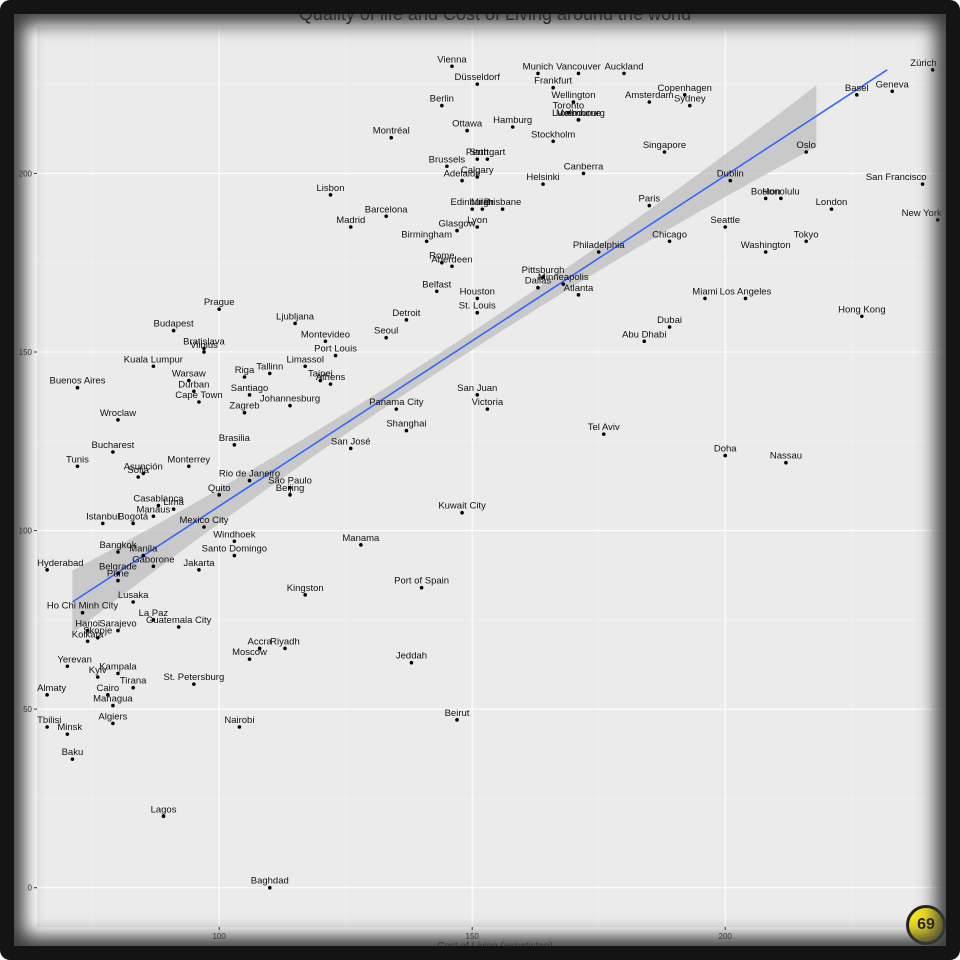 The width and height of the screenshot is (960, 960). I want to click on point-label: Canberra, so click(584, 166).